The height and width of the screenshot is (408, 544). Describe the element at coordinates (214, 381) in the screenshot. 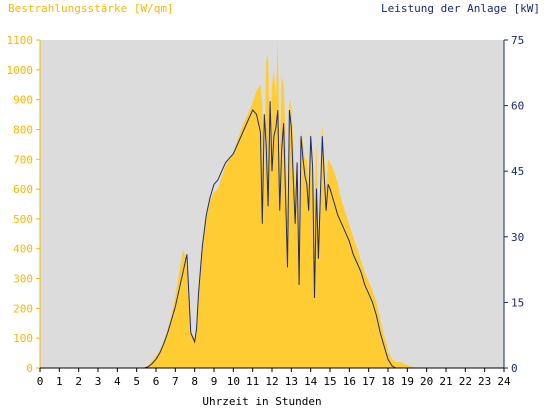

I see `x-tick-label: 9` at that location.